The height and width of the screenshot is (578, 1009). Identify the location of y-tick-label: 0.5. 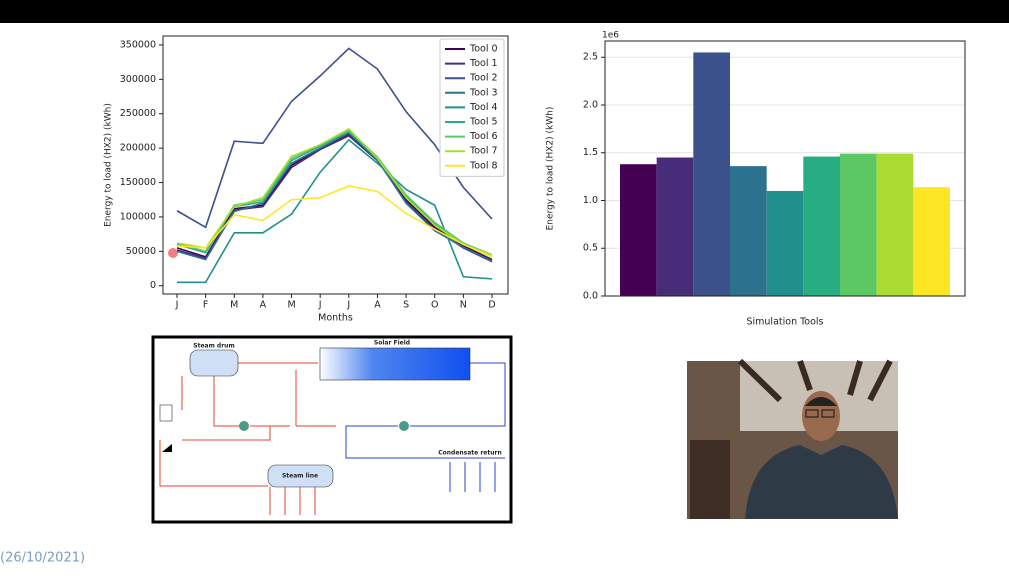
(590, 248).